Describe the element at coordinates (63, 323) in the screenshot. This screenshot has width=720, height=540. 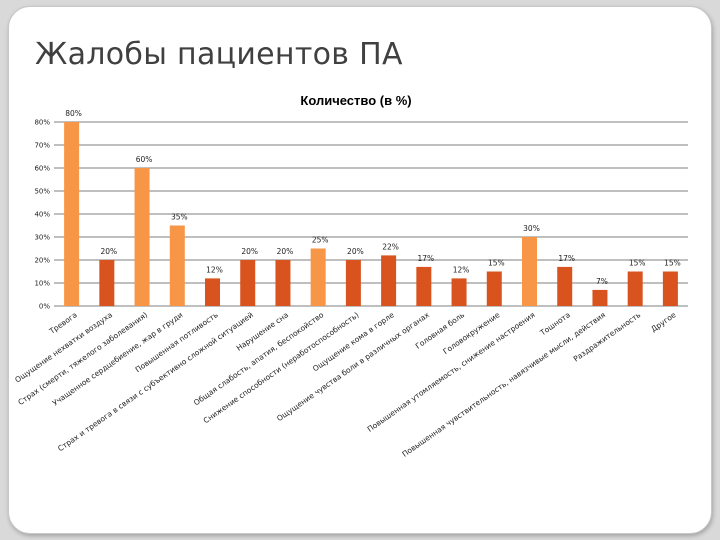
I see `category-label: Тревога` at that location.